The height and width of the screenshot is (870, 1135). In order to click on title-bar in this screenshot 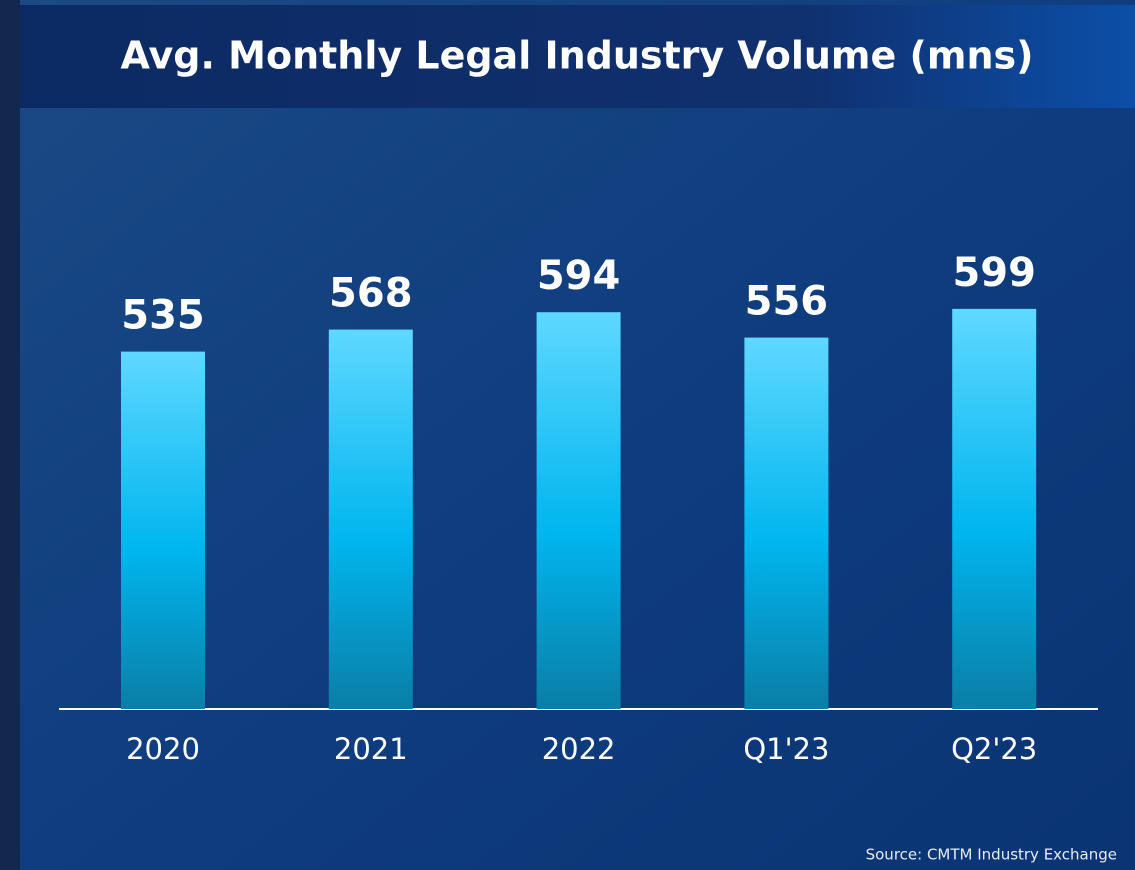, I will do `click(577, 56)`.